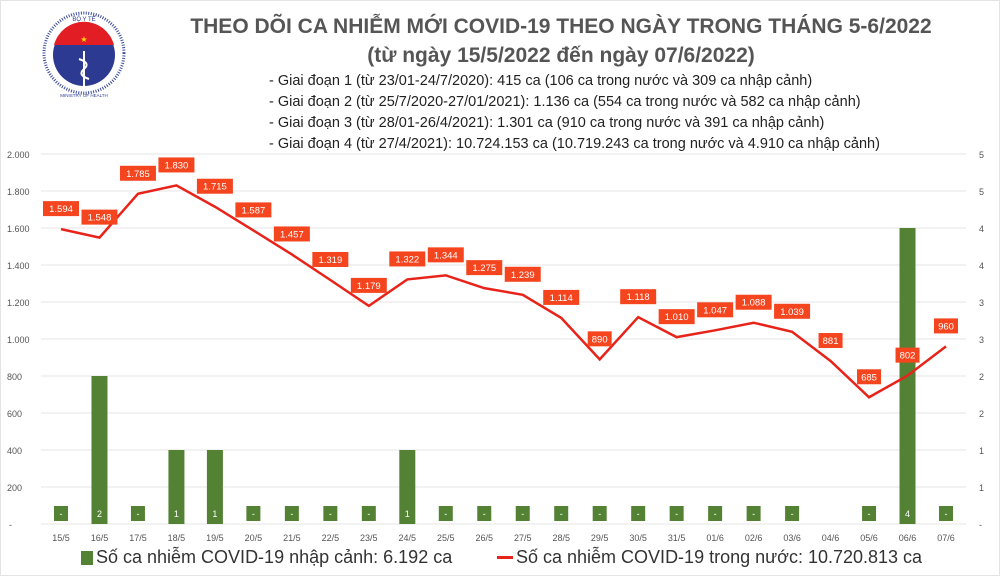 Image resolution: width=1000 pixels, height=576 pixels. Describe the element at coordinates (523, 538) in the screenshot. I see `x-tick-label: 27/5` at that location.